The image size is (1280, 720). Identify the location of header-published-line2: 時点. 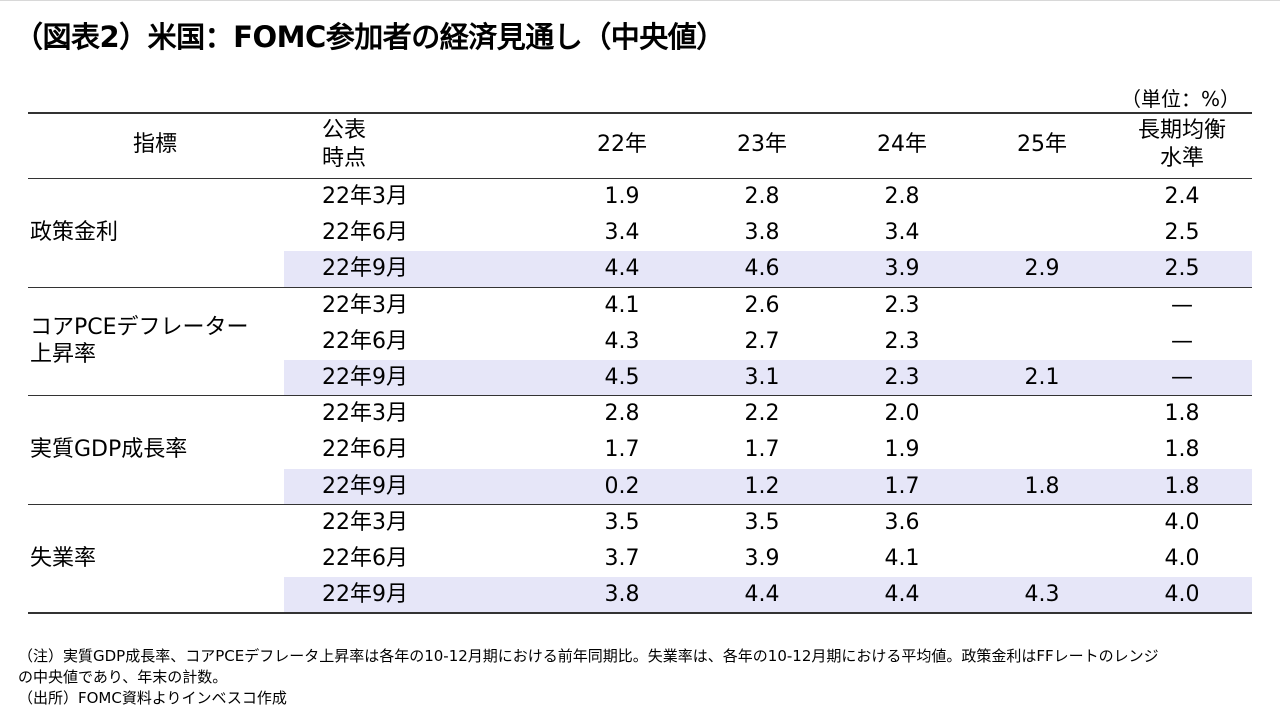
(344, 158).